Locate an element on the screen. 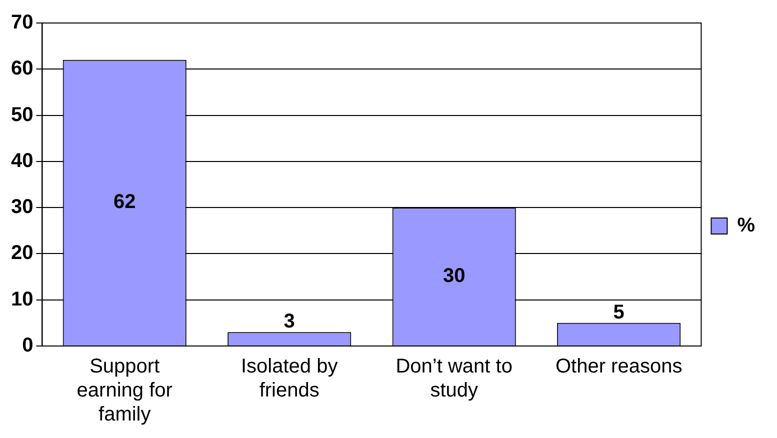 This screenshot has width=777, height=438. legend-label: % is located at coordinates (746, 225).